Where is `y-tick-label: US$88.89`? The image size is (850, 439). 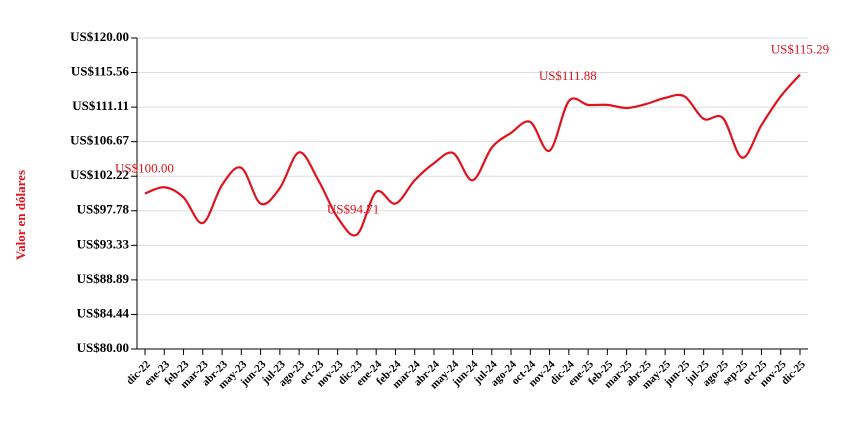
y-tick-label: US$88.89 is located at coordinates (103, 278).